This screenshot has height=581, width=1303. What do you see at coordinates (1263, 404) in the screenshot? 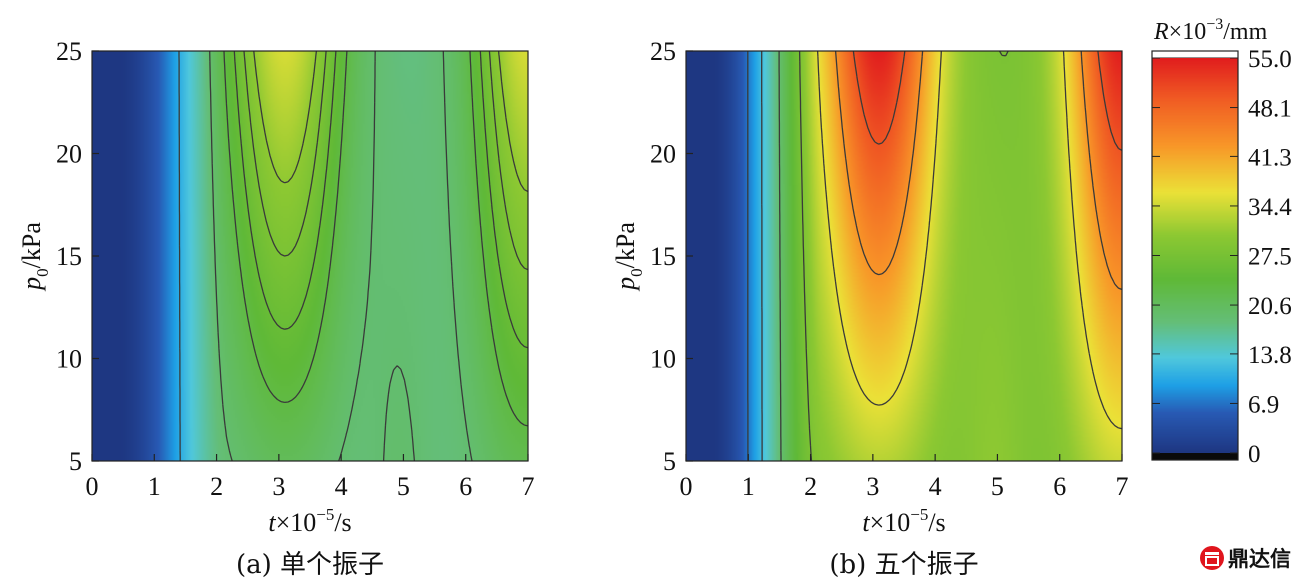
I see `colorbar-tick-label: 6.9` at bounding box center [1263, 404].